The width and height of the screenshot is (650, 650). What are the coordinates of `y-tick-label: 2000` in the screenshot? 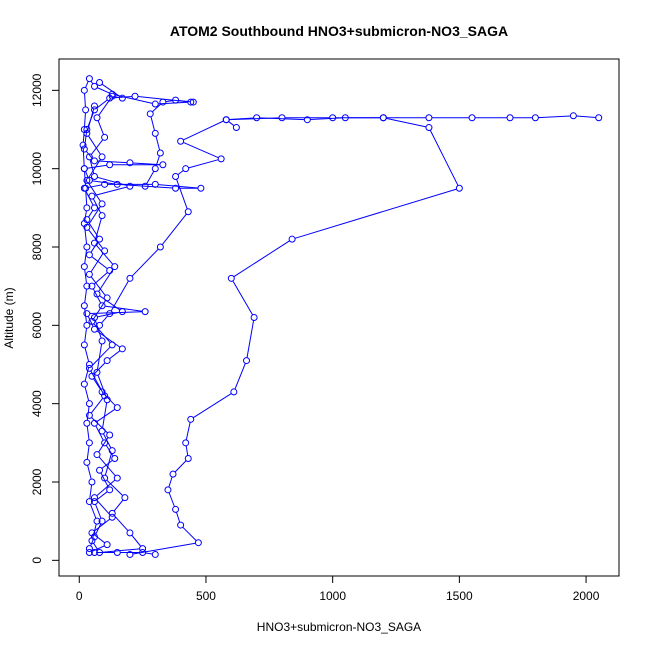 It's located at (37, 481).